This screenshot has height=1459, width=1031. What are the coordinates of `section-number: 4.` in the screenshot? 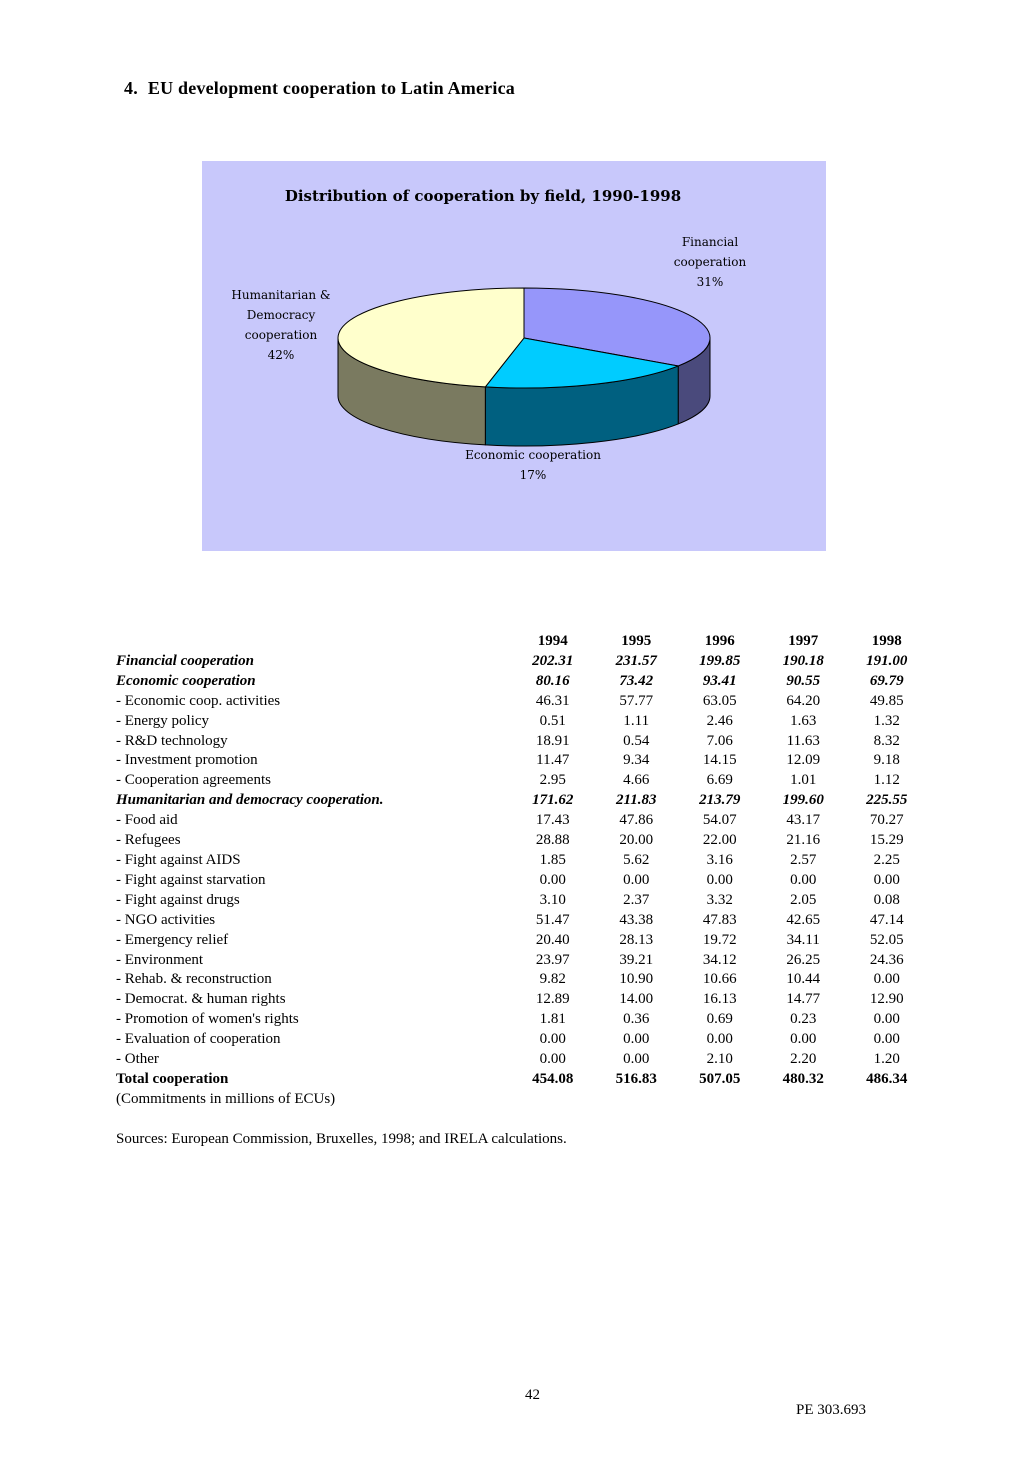 It's located at (131, 88).